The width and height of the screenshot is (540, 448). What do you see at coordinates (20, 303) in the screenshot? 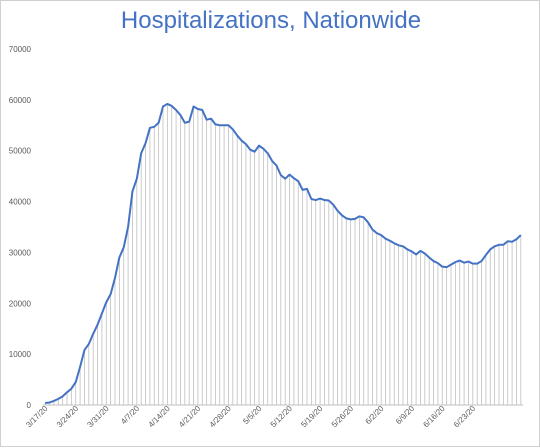
I see `y-tick-label: 20000` at bounding box center [20, 303].